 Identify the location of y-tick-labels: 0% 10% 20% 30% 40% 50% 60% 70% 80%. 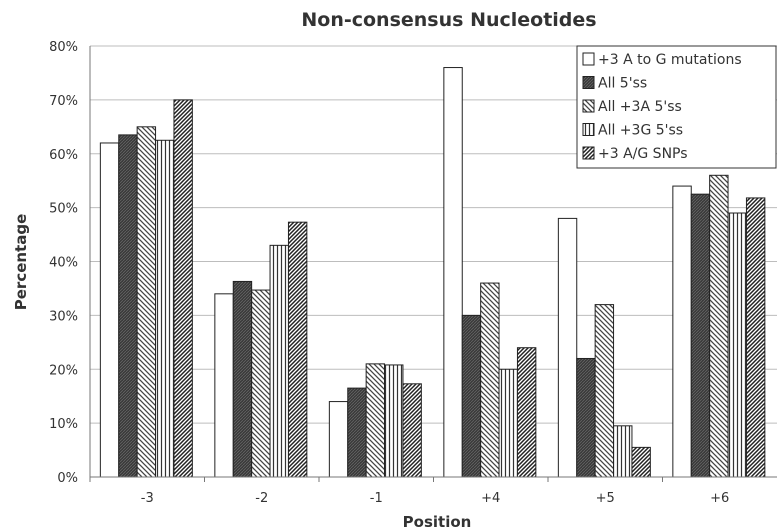
(63, 263).